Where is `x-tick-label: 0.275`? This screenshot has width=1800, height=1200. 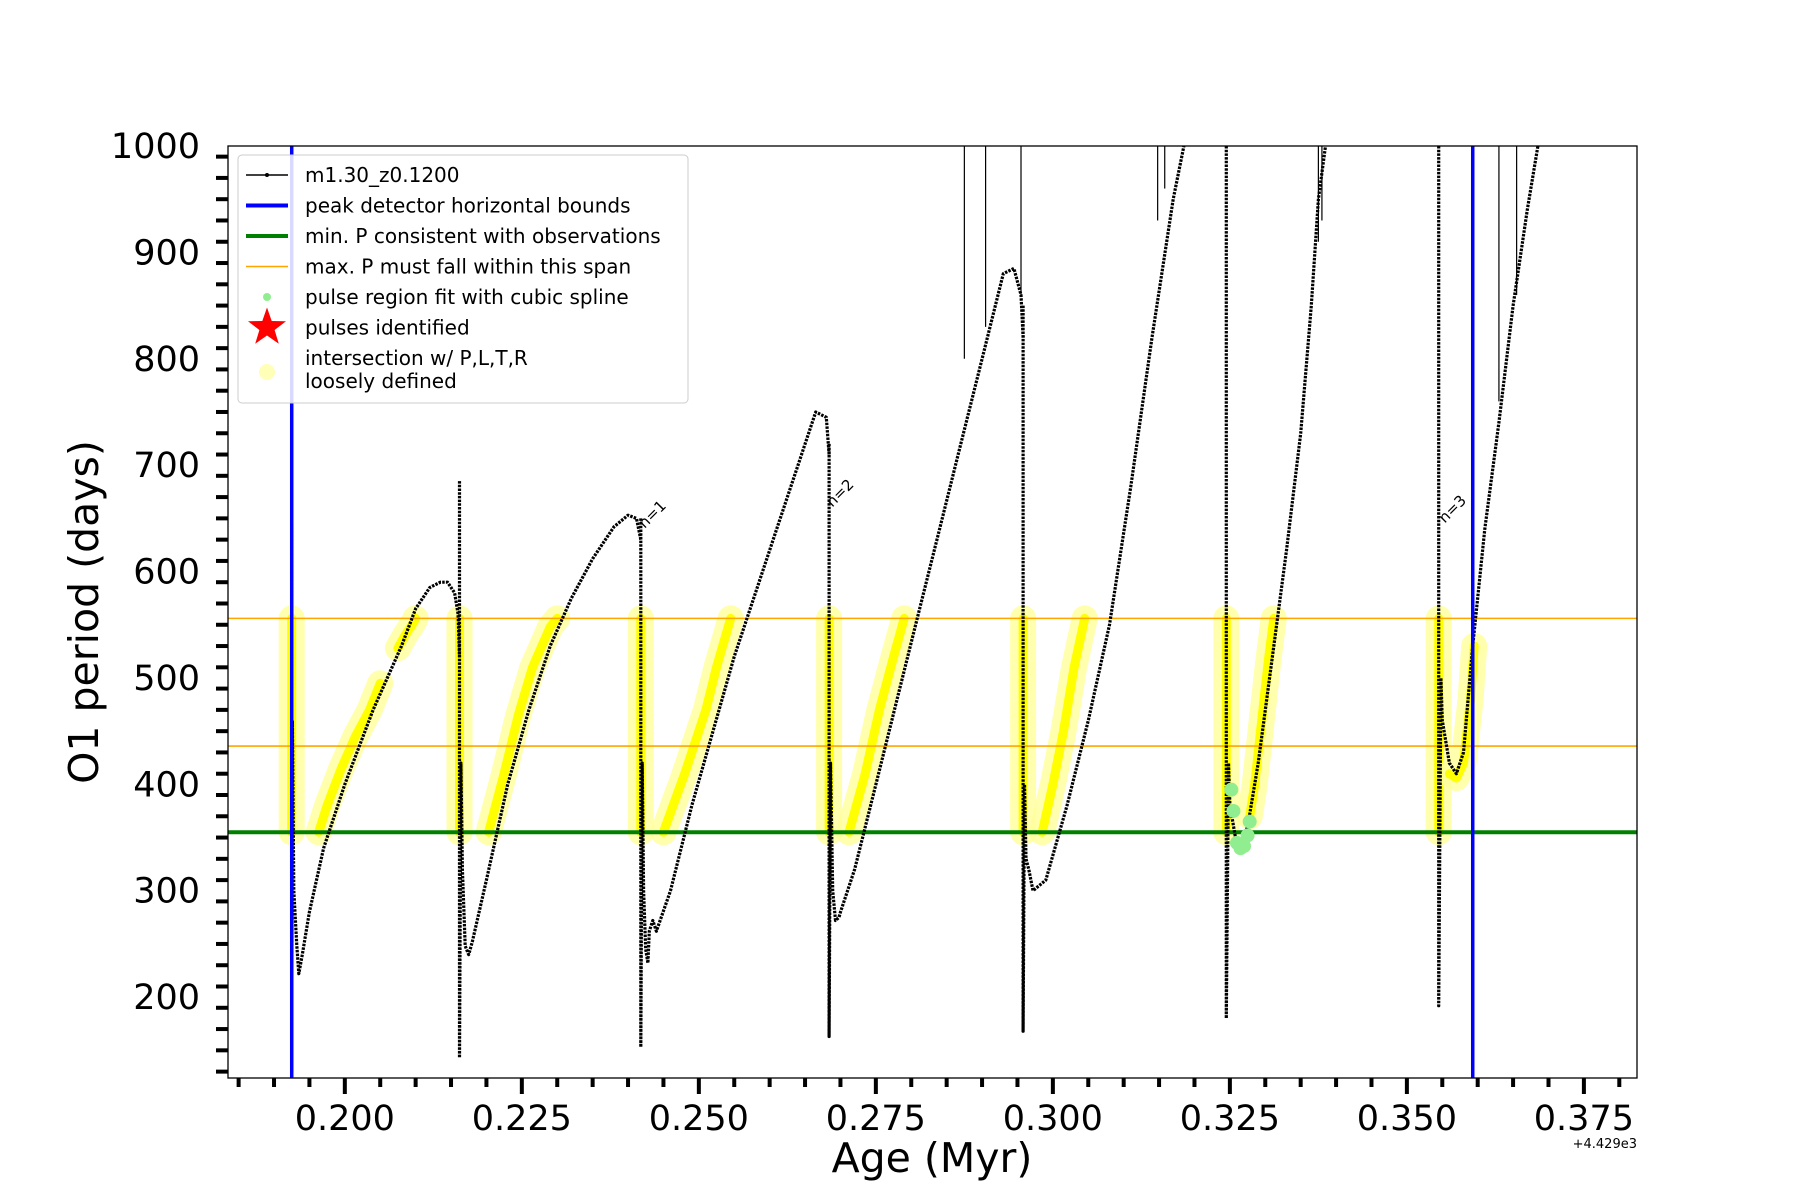 x-tick-label: 0.275 is located at coordinates (876, 1119).